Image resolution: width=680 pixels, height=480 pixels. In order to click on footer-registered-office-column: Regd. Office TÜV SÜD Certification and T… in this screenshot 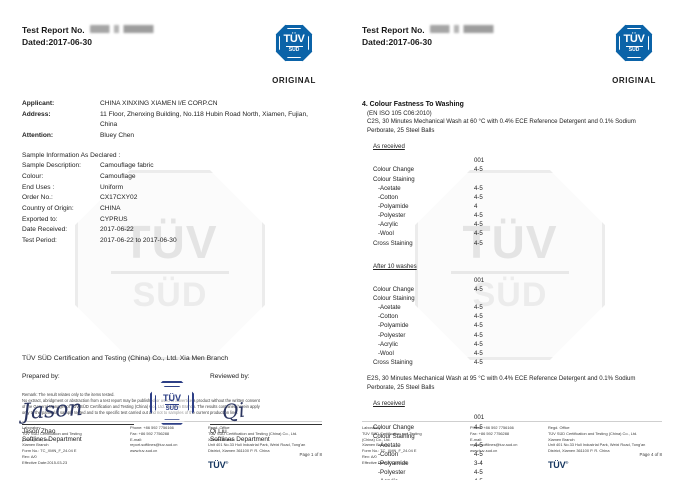, I will do `click(603, 448)`.